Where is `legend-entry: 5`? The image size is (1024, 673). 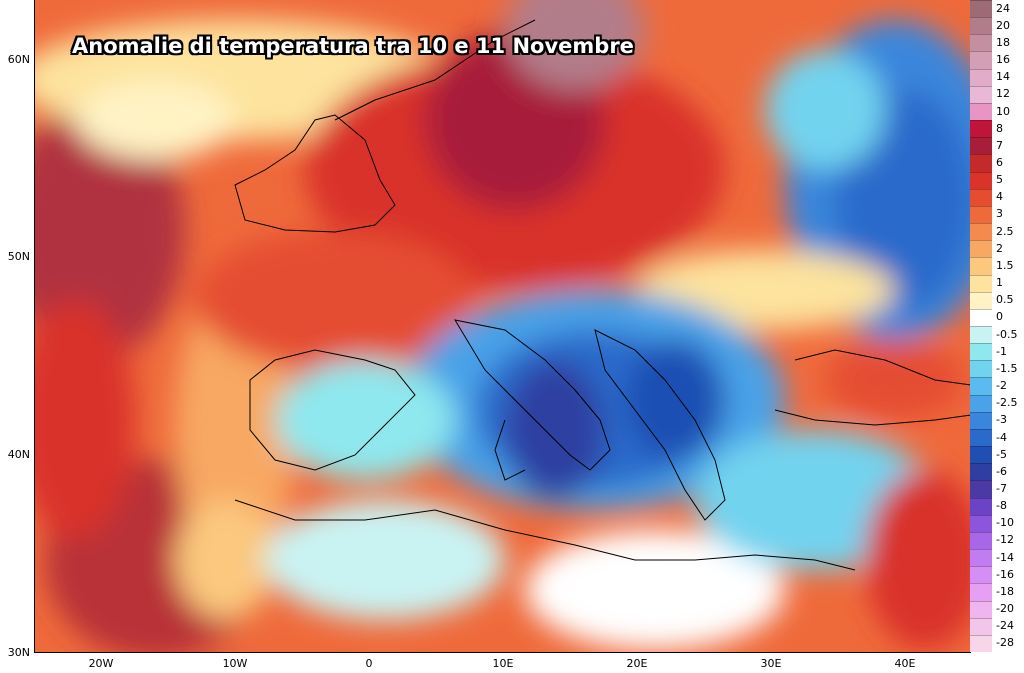 legend-entry: 5 is located at coordinates (997, 180).